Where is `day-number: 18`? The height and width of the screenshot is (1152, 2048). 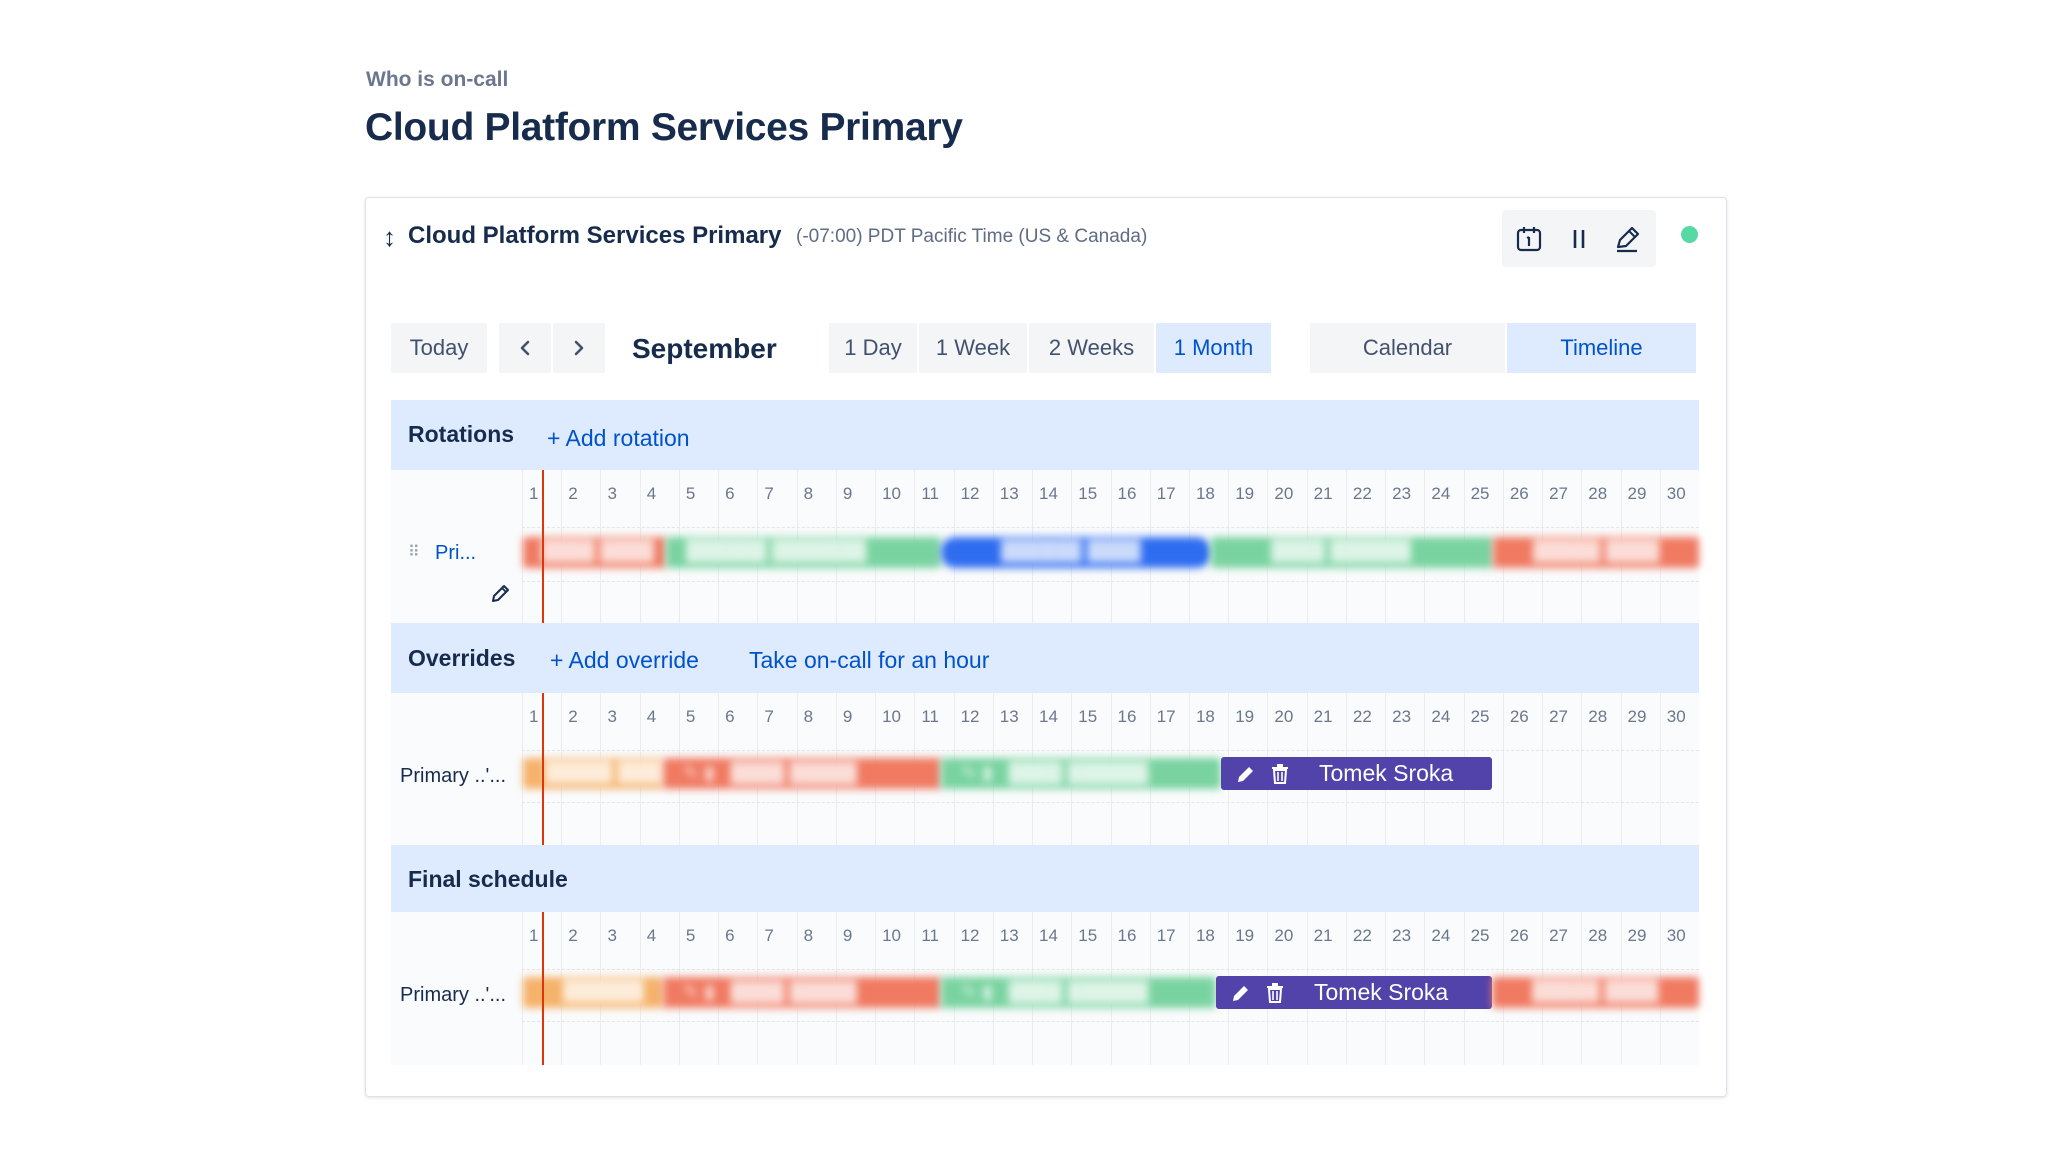
day-number: 18 is located at coordinates (1205, 493).